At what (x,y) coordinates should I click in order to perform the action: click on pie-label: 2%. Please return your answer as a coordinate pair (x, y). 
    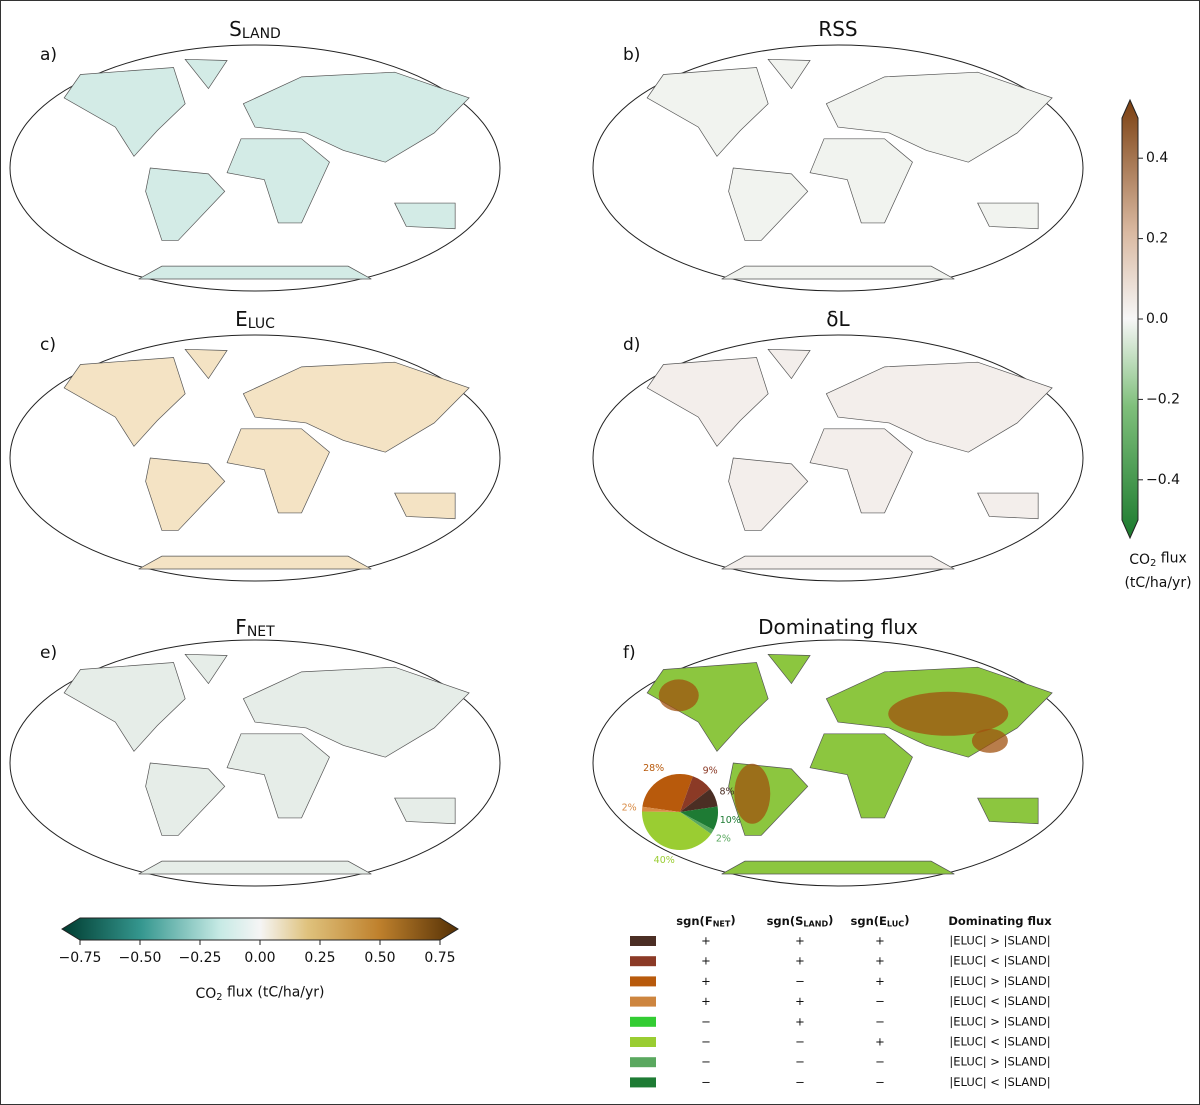
    Looking at the image, I should click on (629, 808).